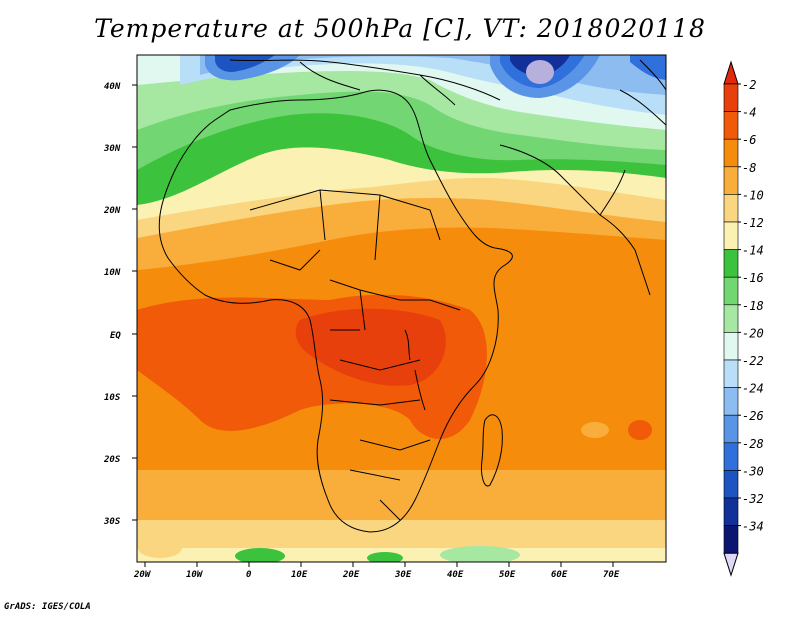 This screenshot has height=618, width=800. I want to click on lat-tick-label: 30N, so click(112, 149).